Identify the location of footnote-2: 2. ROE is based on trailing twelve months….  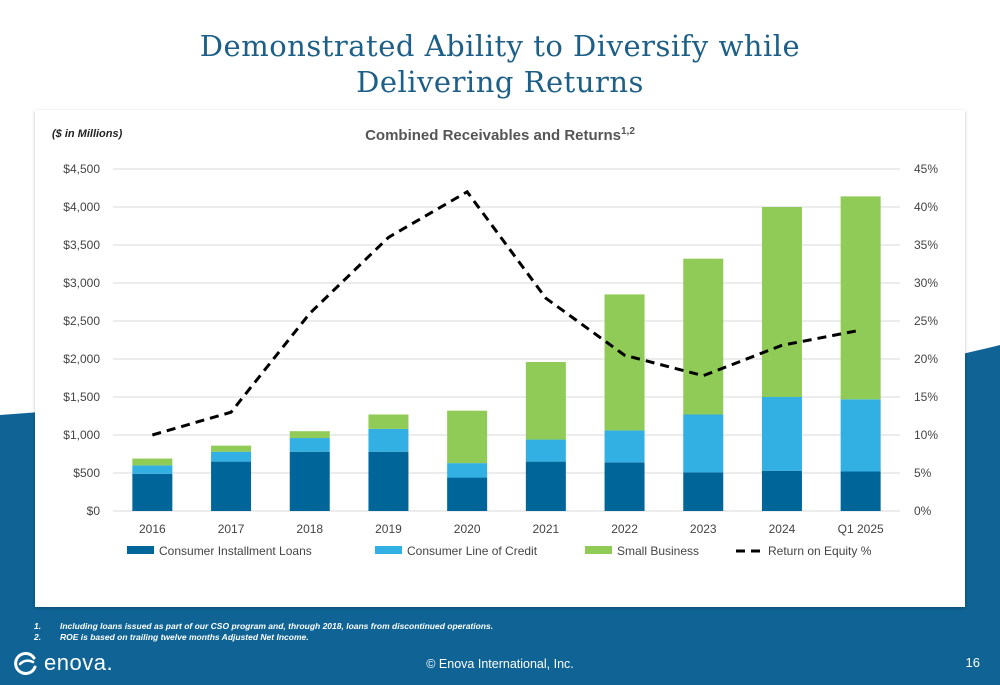
(263, 637).